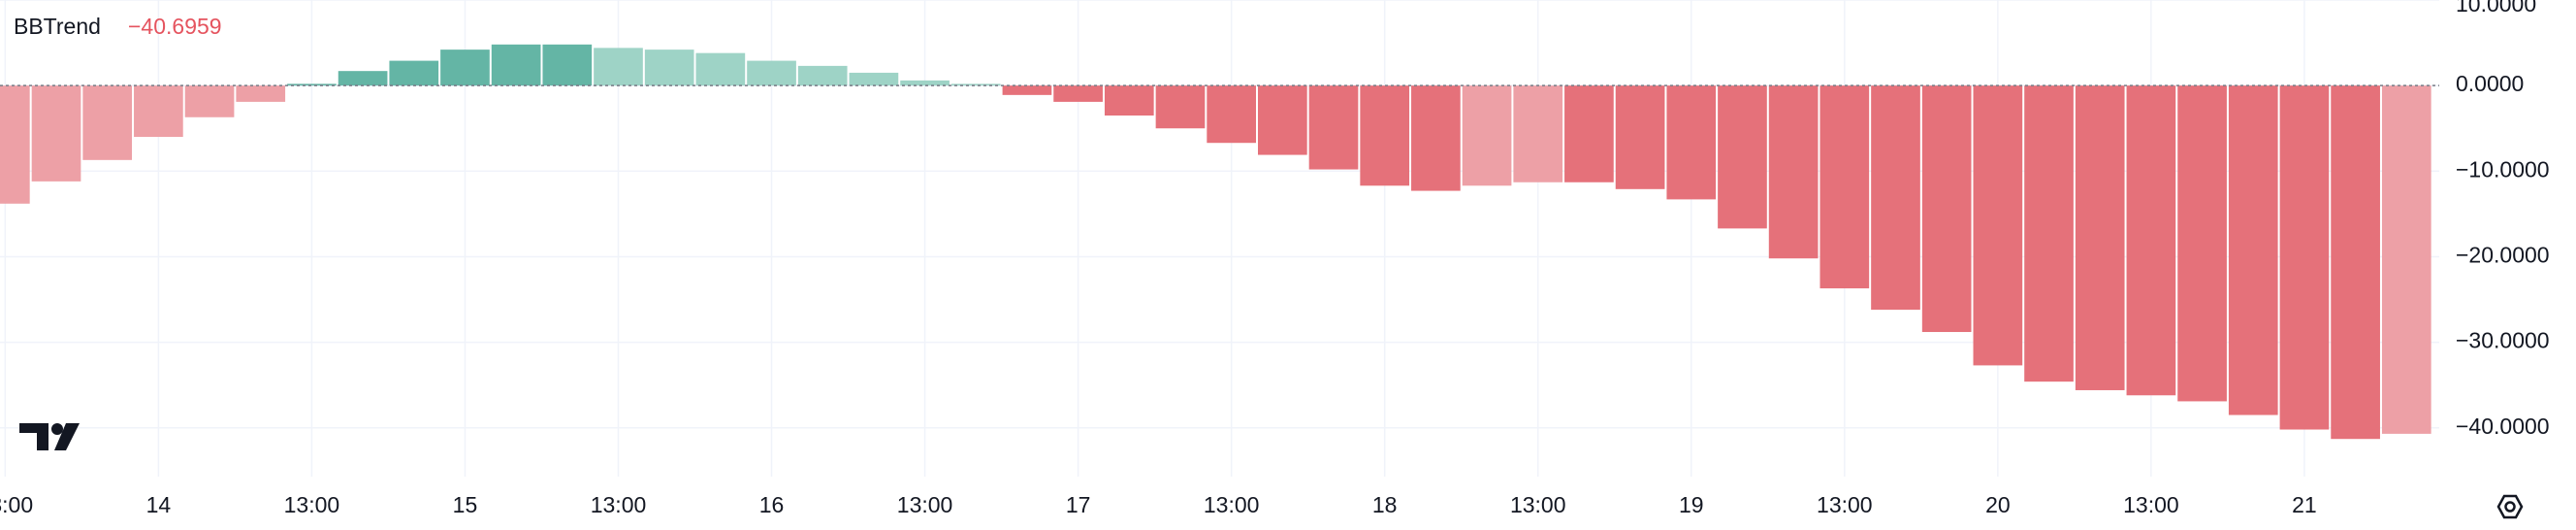  I want to click on x-tick-label: 21, so click(2304, 505).